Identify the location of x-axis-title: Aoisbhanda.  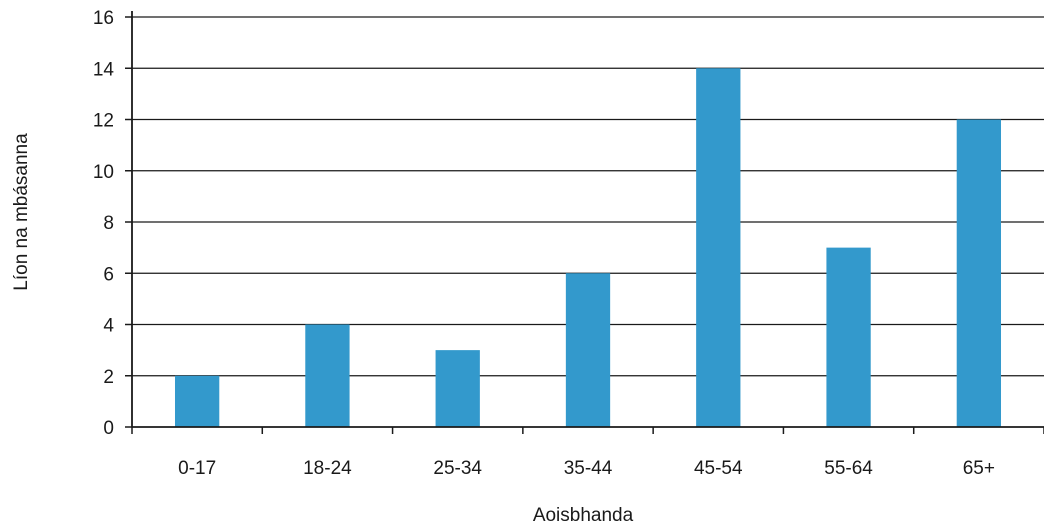
(583, 515).